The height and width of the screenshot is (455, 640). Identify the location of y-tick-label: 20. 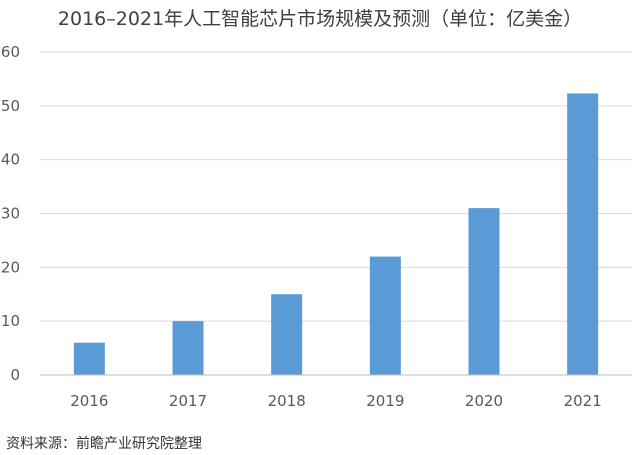
(10, 267).